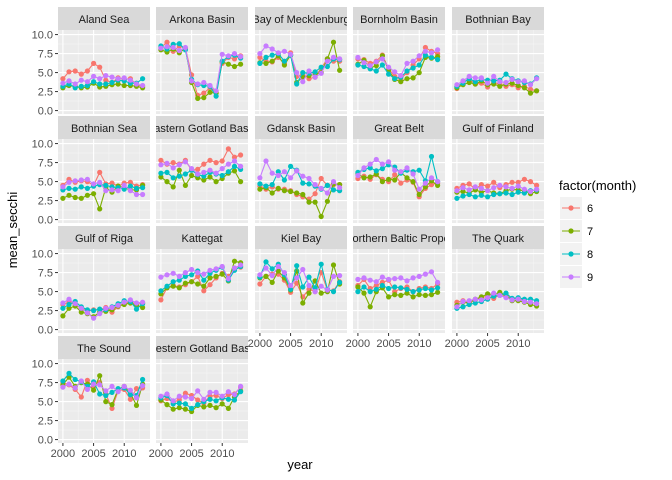 Image resolution: width=672 pixels, height=480 pixels. Describe the element at coordinates (290, 344) in the screenshot. I see `x-tick-label: 2005` at that location.